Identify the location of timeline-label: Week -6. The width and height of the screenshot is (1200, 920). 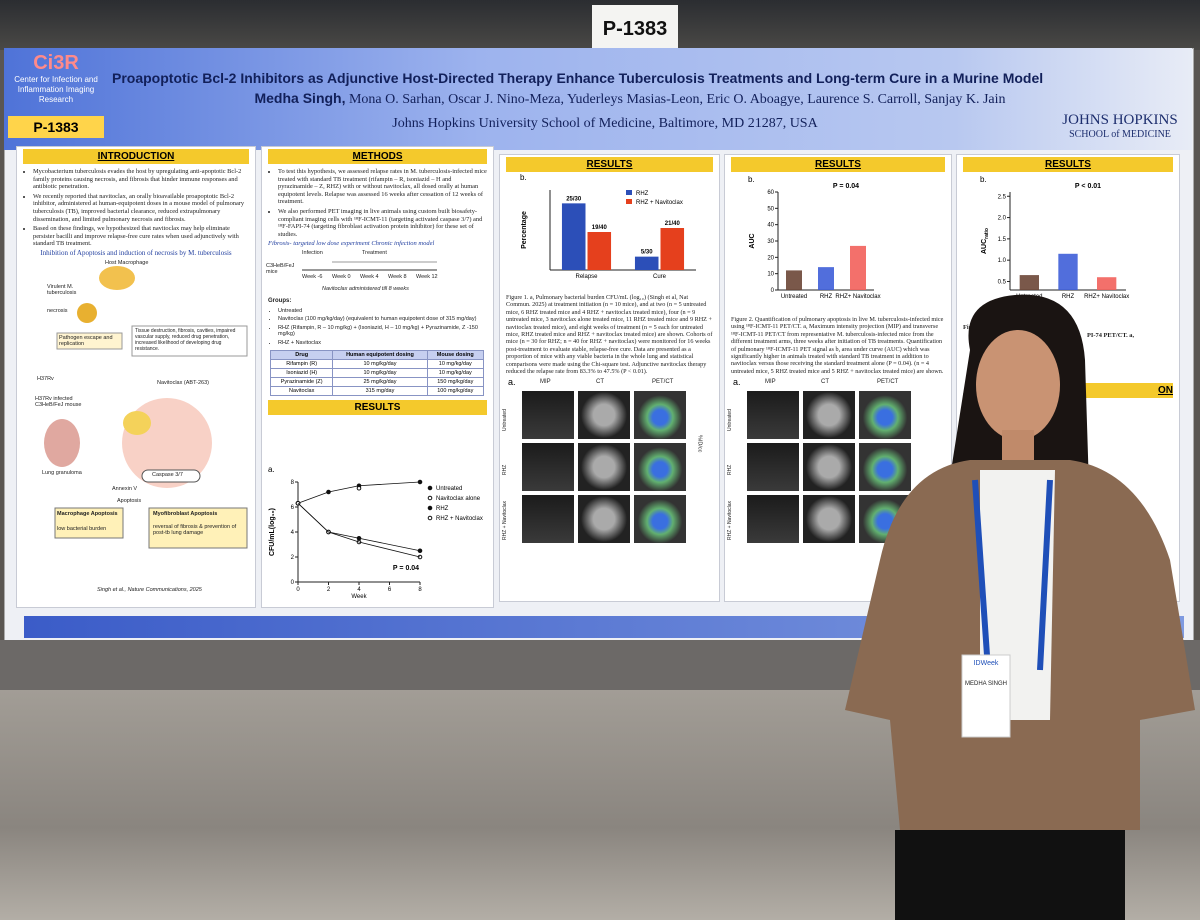
(312, 276).